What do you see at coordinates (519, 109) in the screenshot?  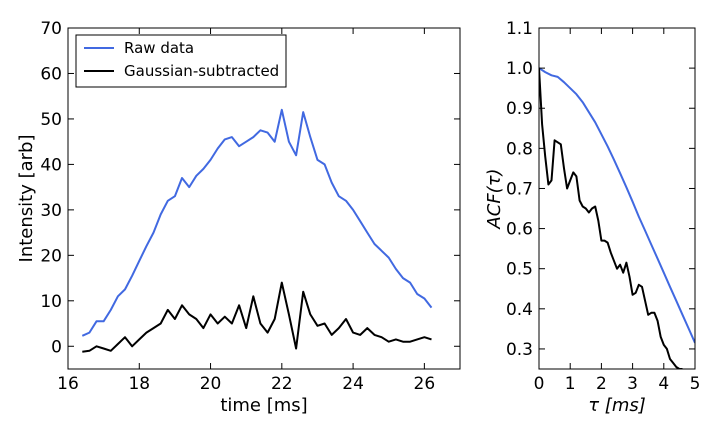 I see `acf-y-tick-label: 0.9` at bounding box center [519, 109].